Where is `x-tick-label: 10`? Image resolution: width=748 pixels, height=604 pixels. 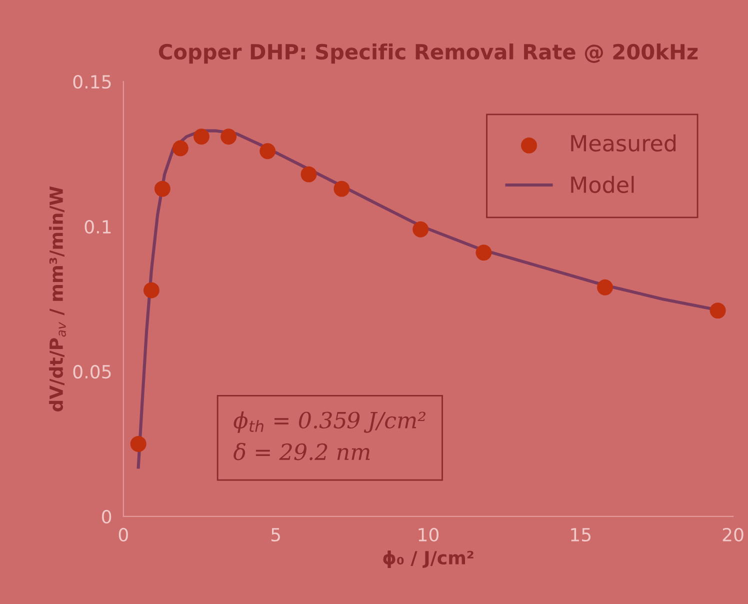
x-tick-label: 10 is located at coordinates (428, 535).